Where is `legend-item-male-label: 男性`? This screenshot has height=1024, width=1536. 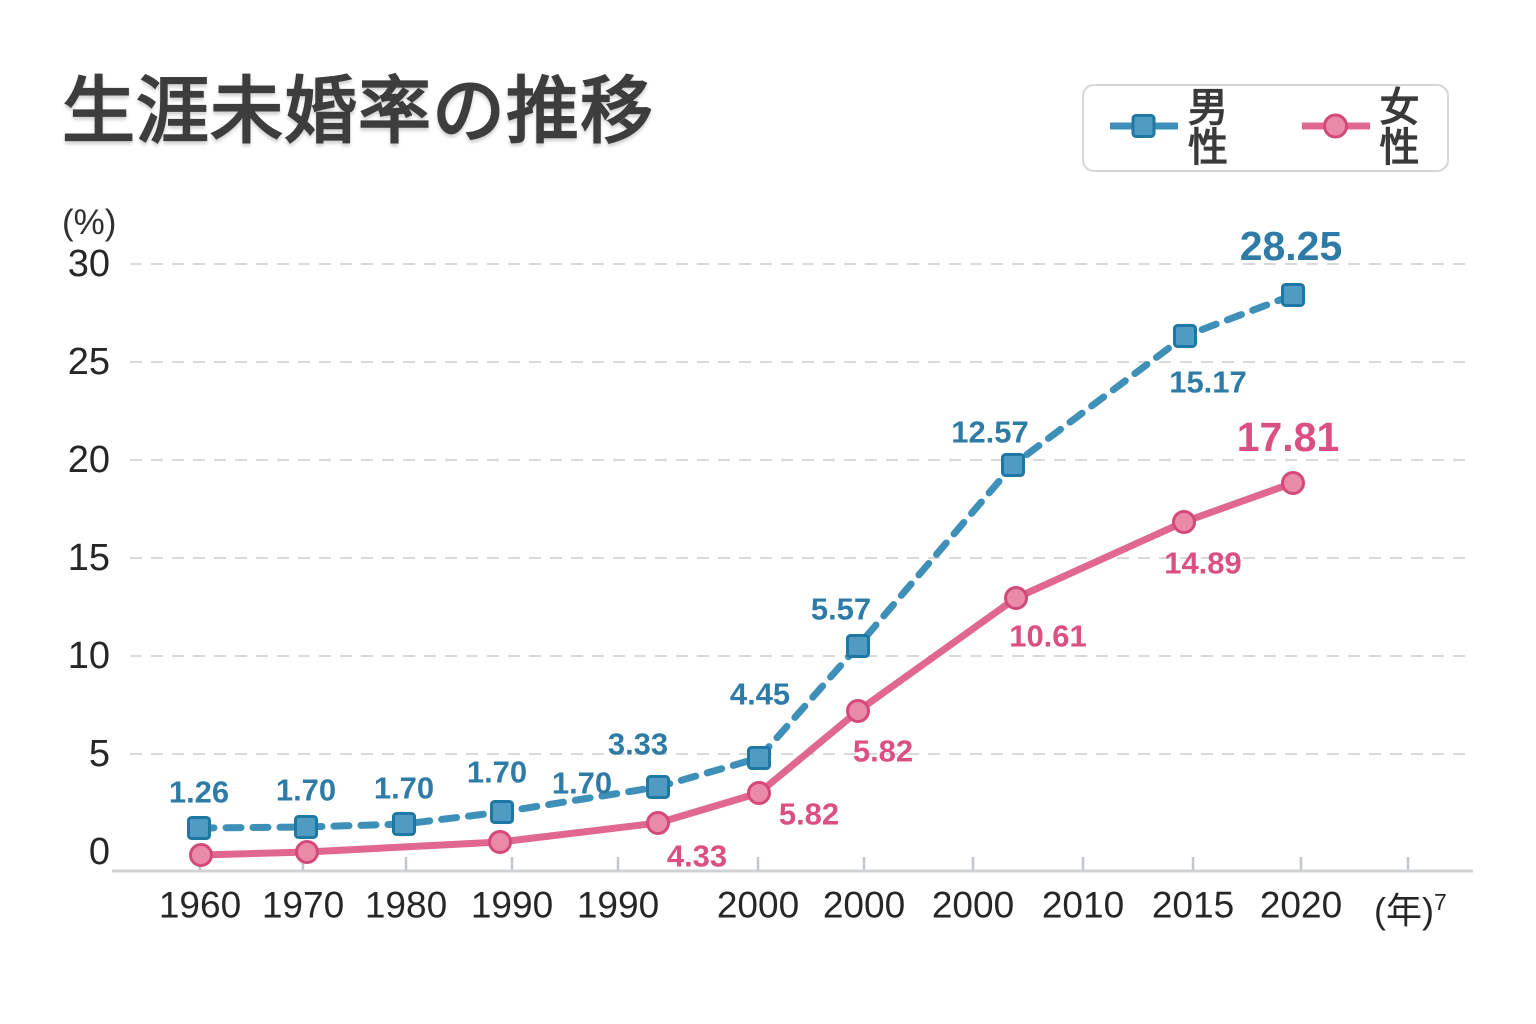 legend-item-male-label: 男性 is located at coordinates (1208, 128).